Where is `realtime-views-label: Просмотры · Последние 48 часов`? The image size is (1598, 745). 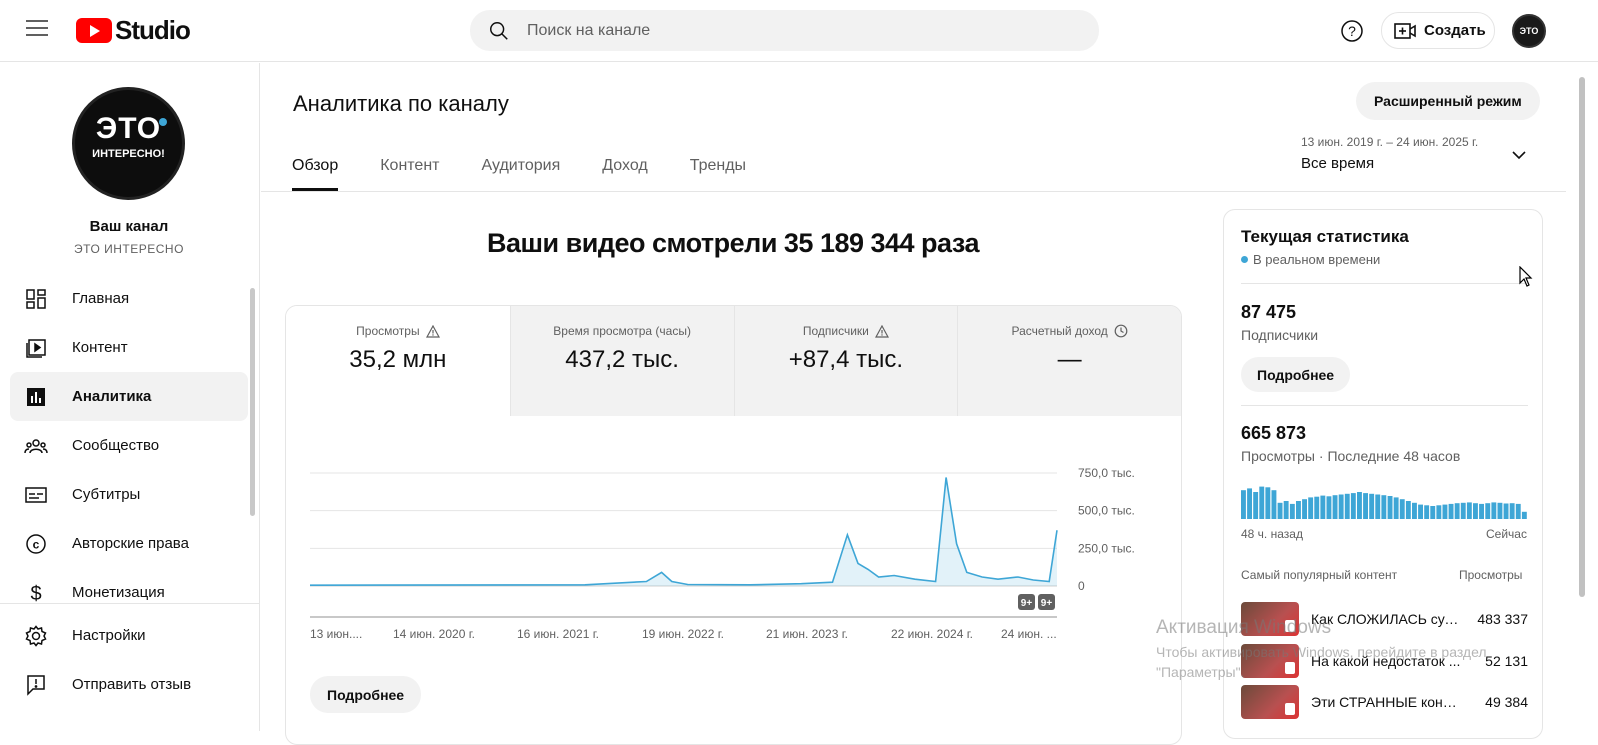
realtime-views-label: Просмотры · Последние 48 часов is located at coordinates (1351, 456).